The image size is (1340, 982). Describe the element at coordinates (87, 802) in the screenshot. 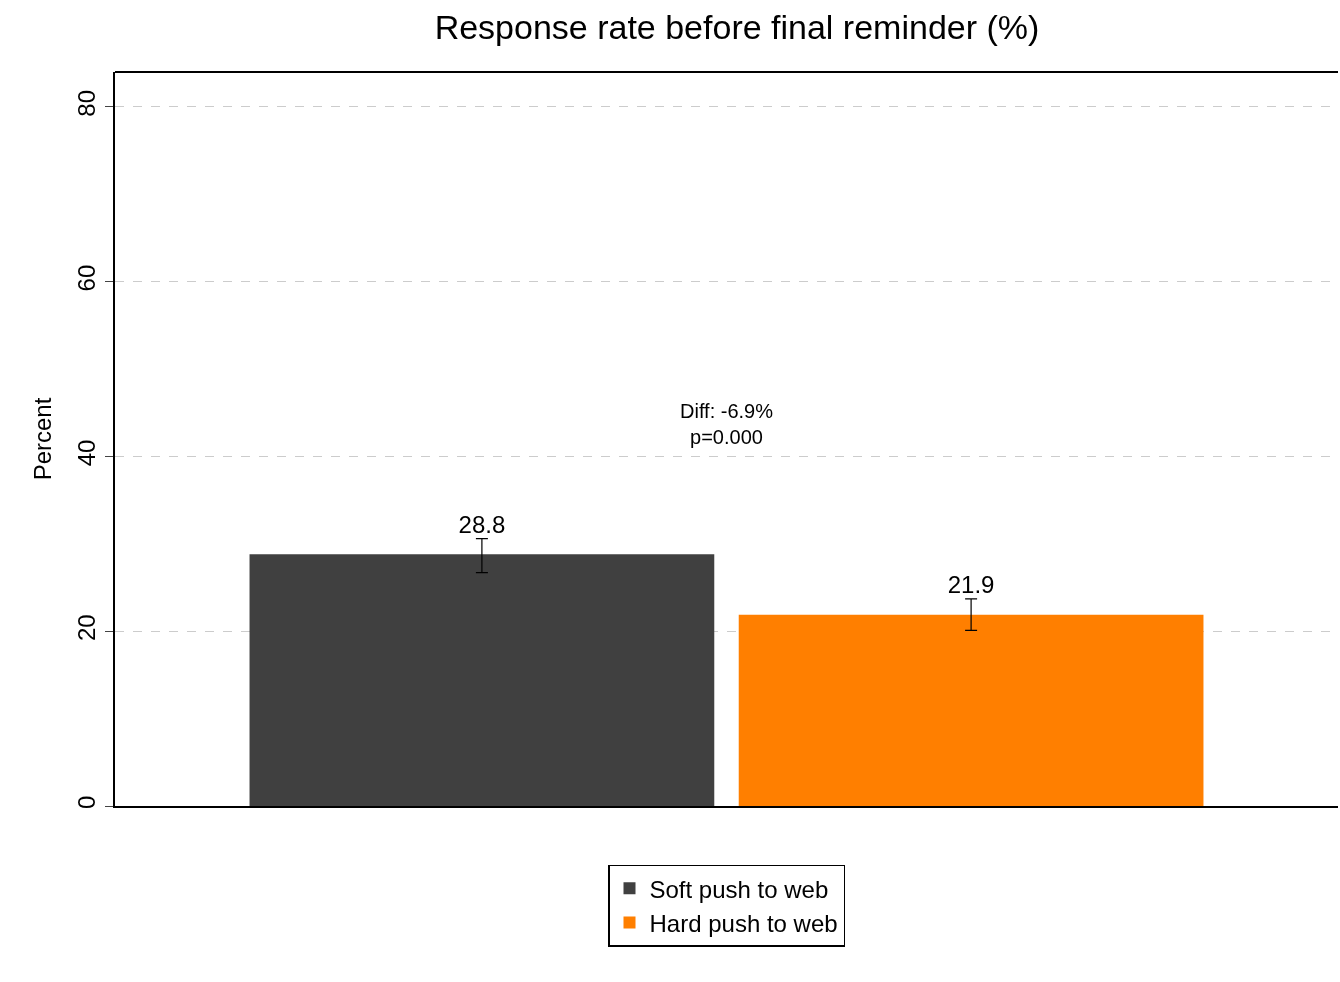

I see `y-tick-label: 0` at that location.